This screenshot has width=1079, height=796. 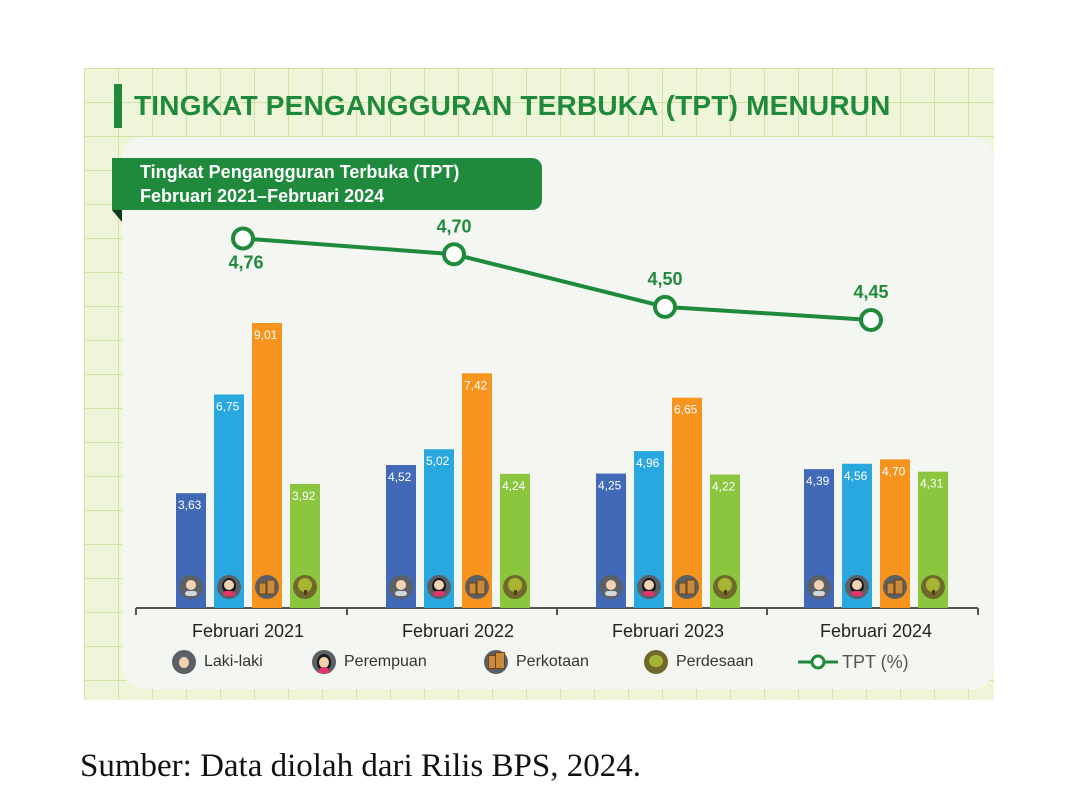 I want to click on bar-label-laki_laki-3: 4,39, so click(x=818, y=481).